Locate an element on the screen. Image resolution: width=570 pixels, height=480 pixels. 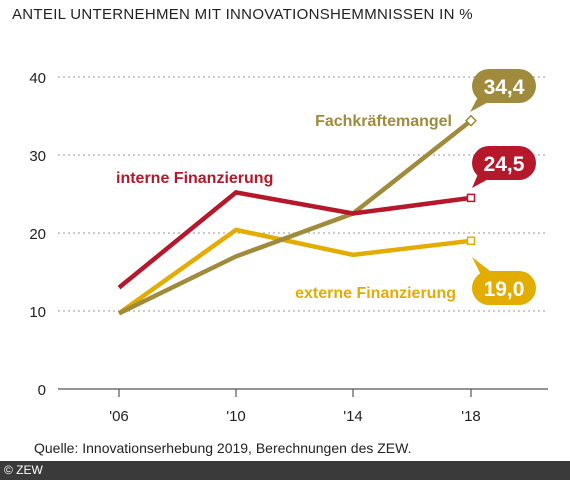
callout-value: 34,4 is located at coordinates (504, 87).